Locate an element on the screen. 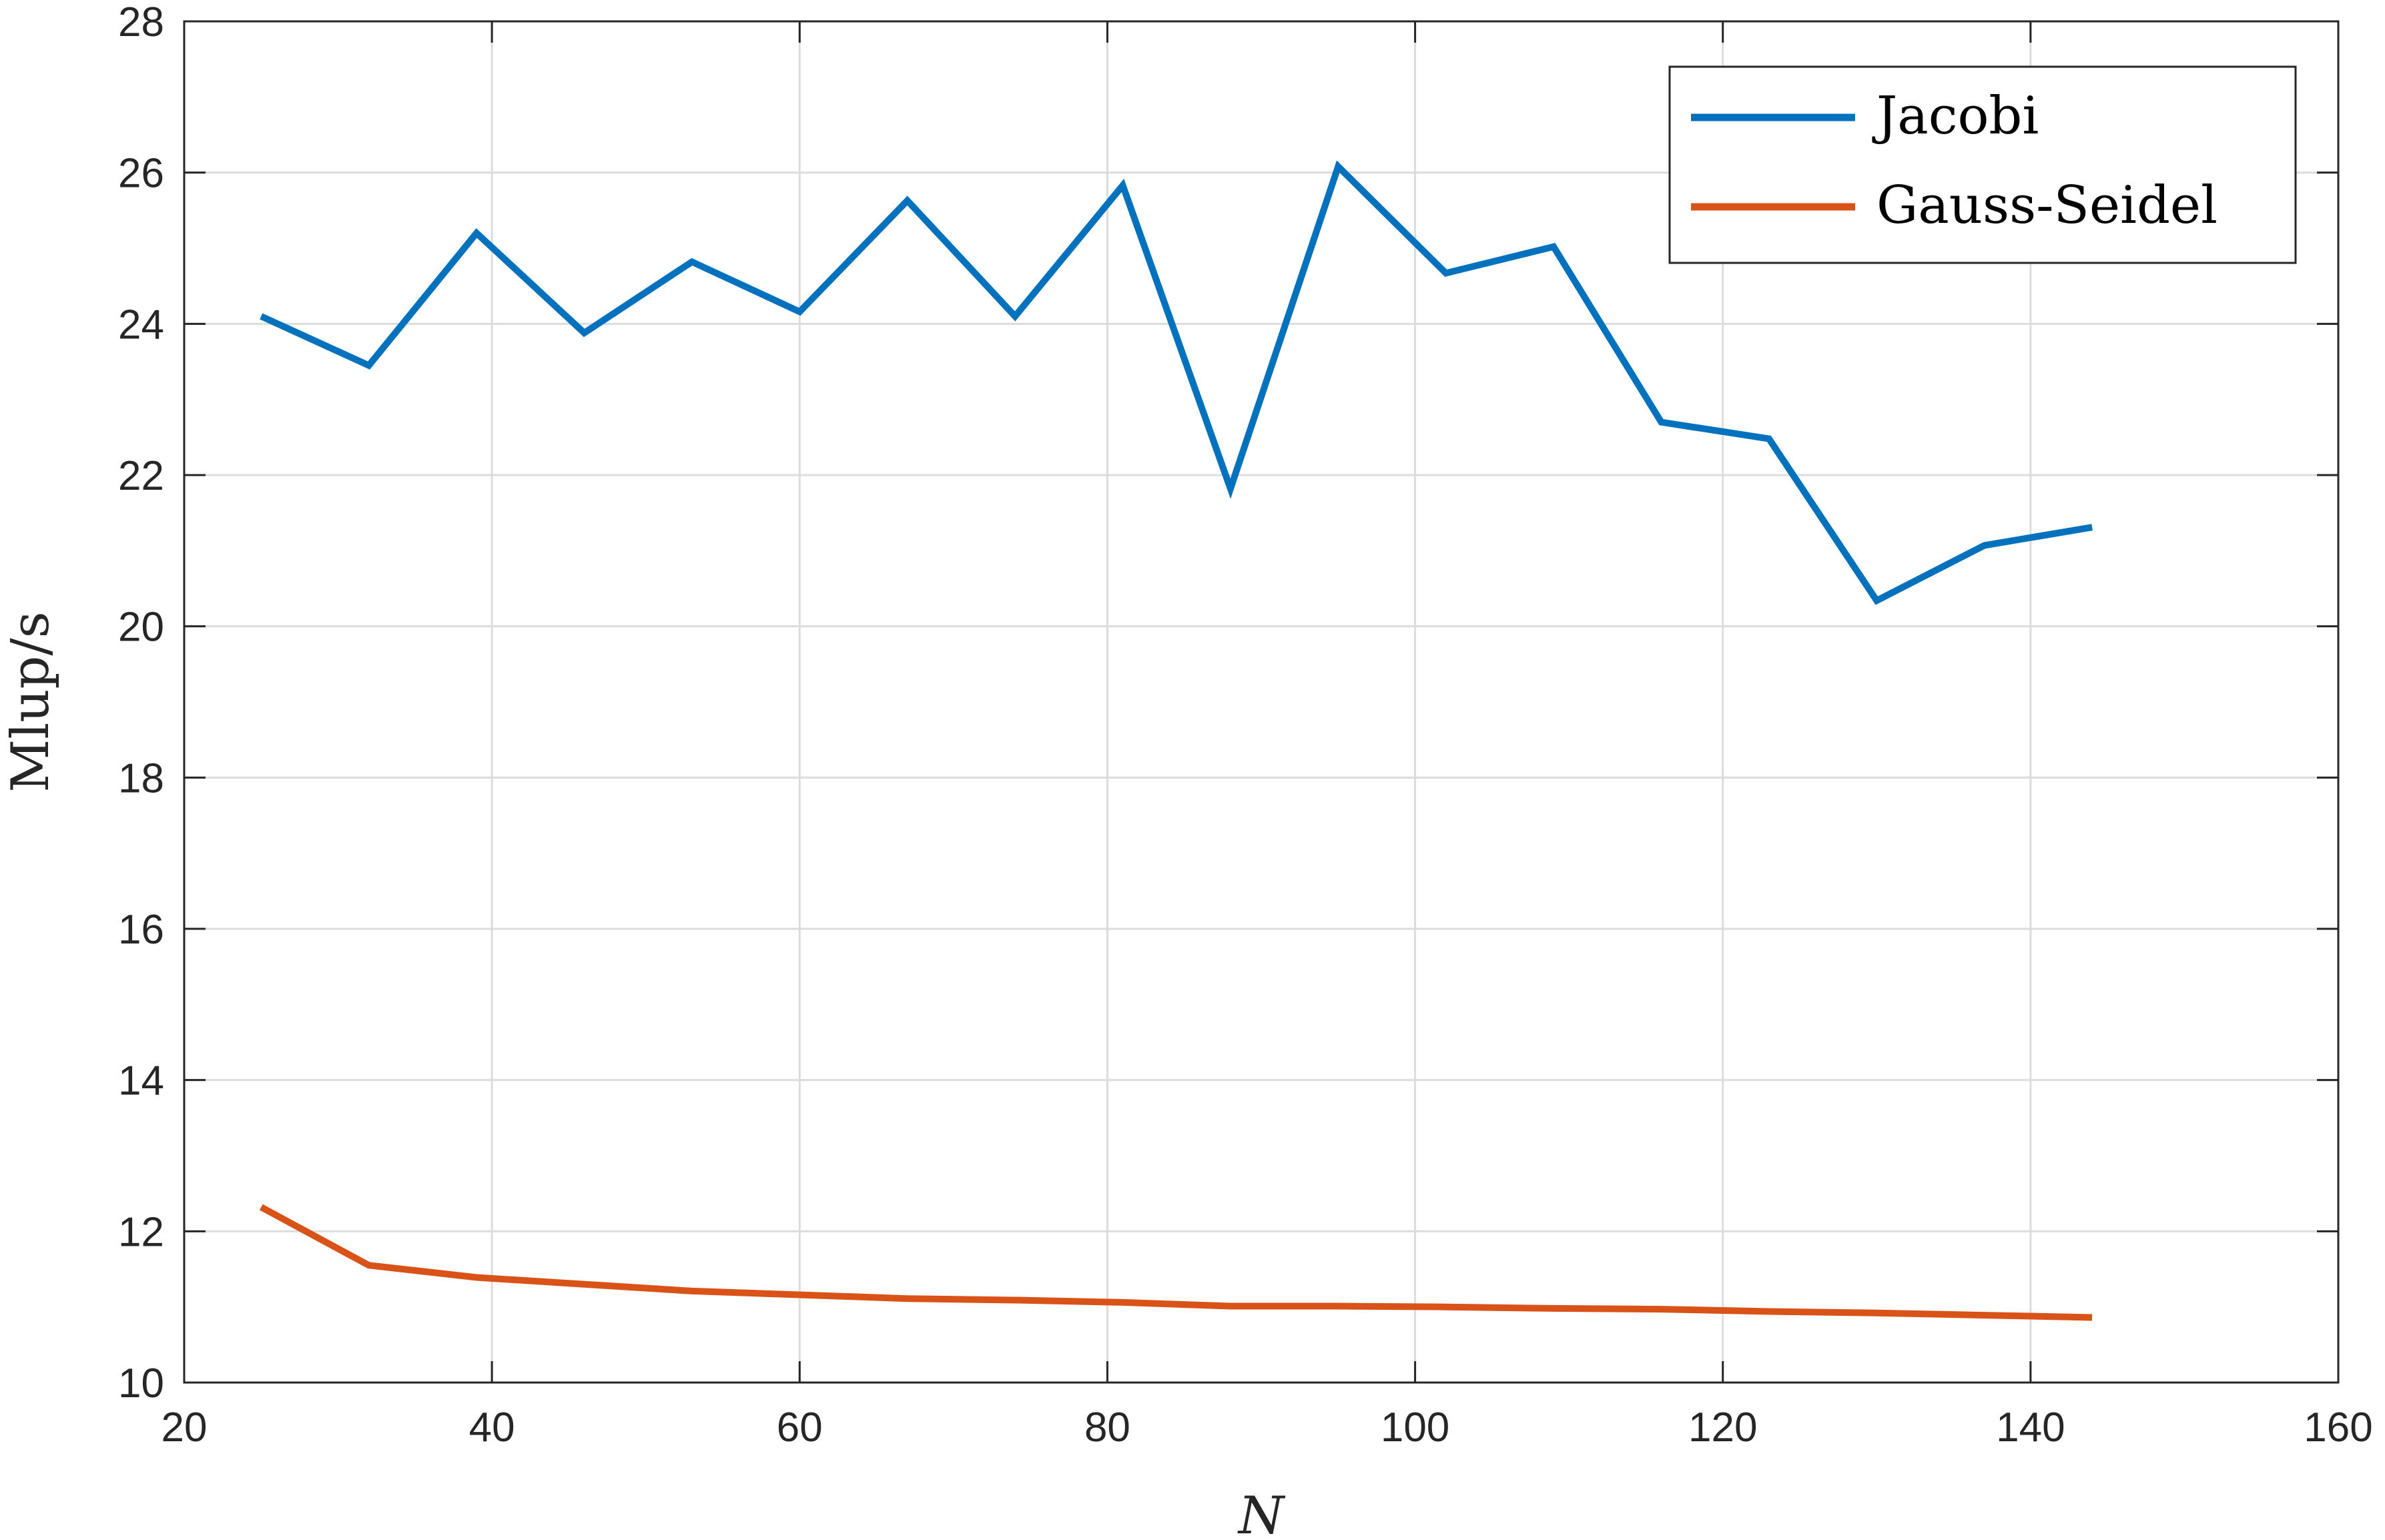 The width and height of the screenshot is (2385, 1540). legend-label-gauss-seidel: Gauss-Seidel is located at coordinates (2047, 205).